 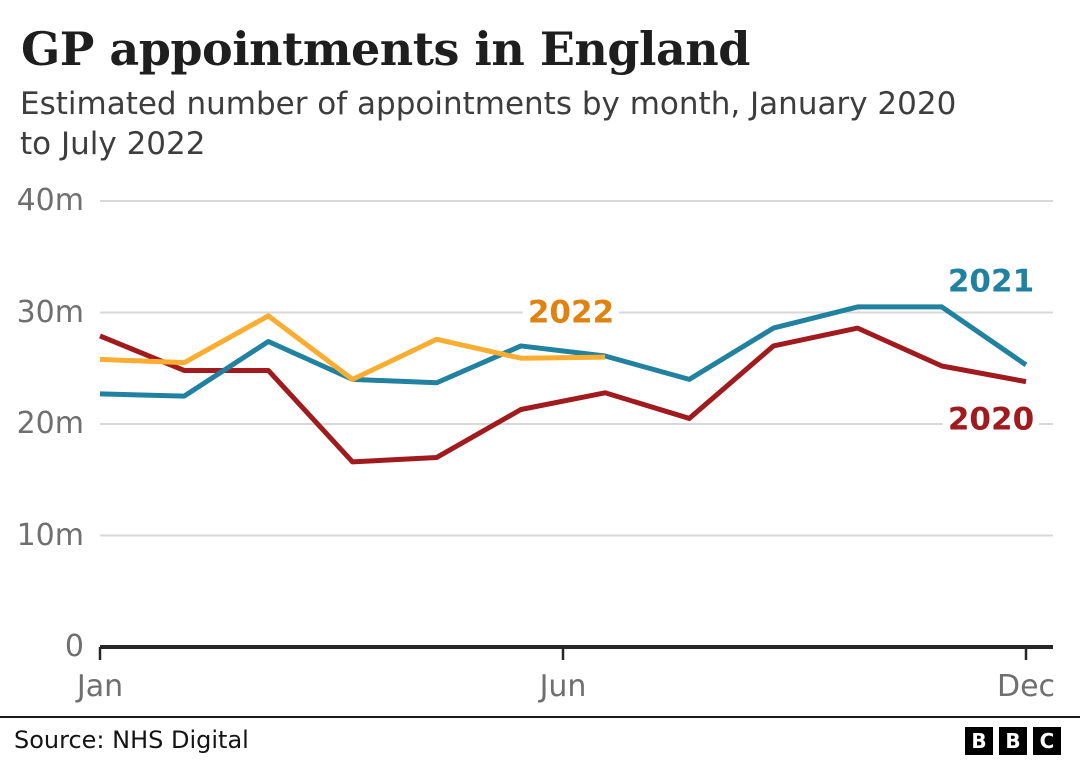 I want to click on y-axis-tick-label-10m: 10m, so click(x=50, y=535).